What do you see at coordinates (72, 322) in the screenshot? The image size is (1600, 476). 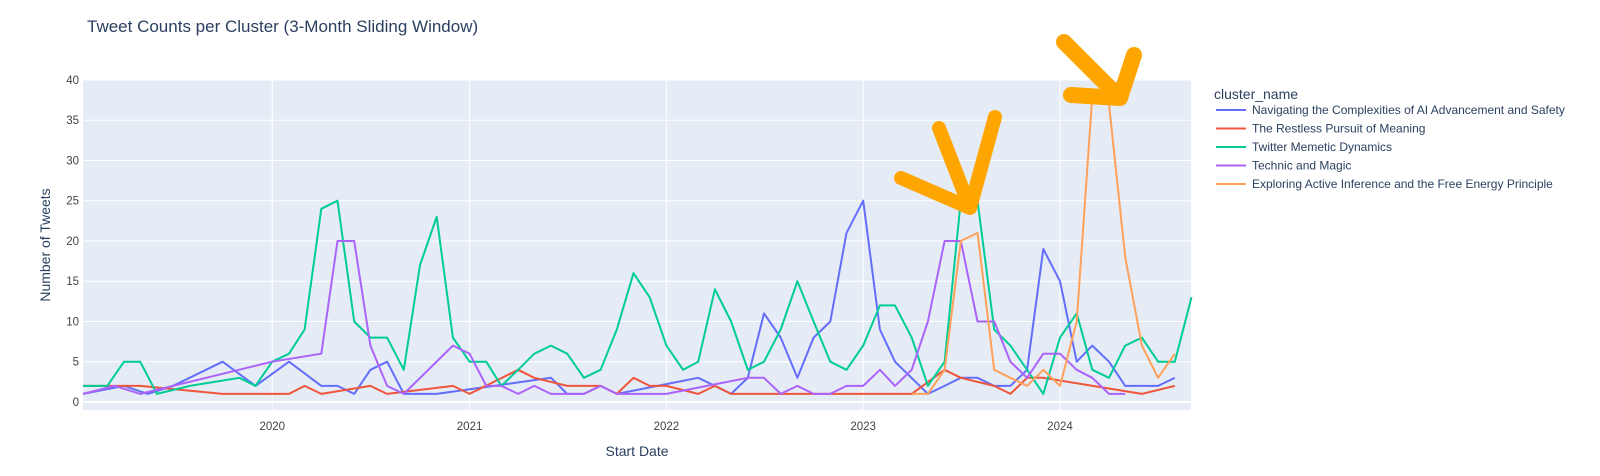 I see `y-tick-label: 10` at bounding box center [72, 322].